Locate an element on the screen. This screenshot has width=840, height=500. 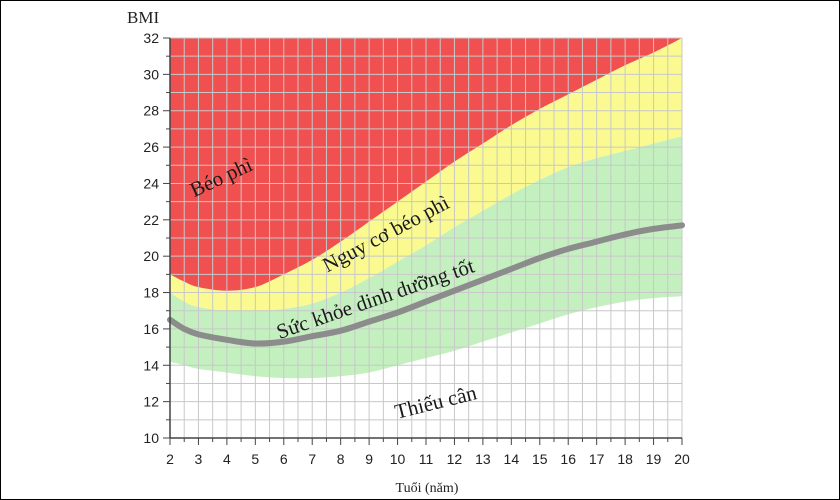
x-tick-label: 12 is located at coordinates (455, 459).